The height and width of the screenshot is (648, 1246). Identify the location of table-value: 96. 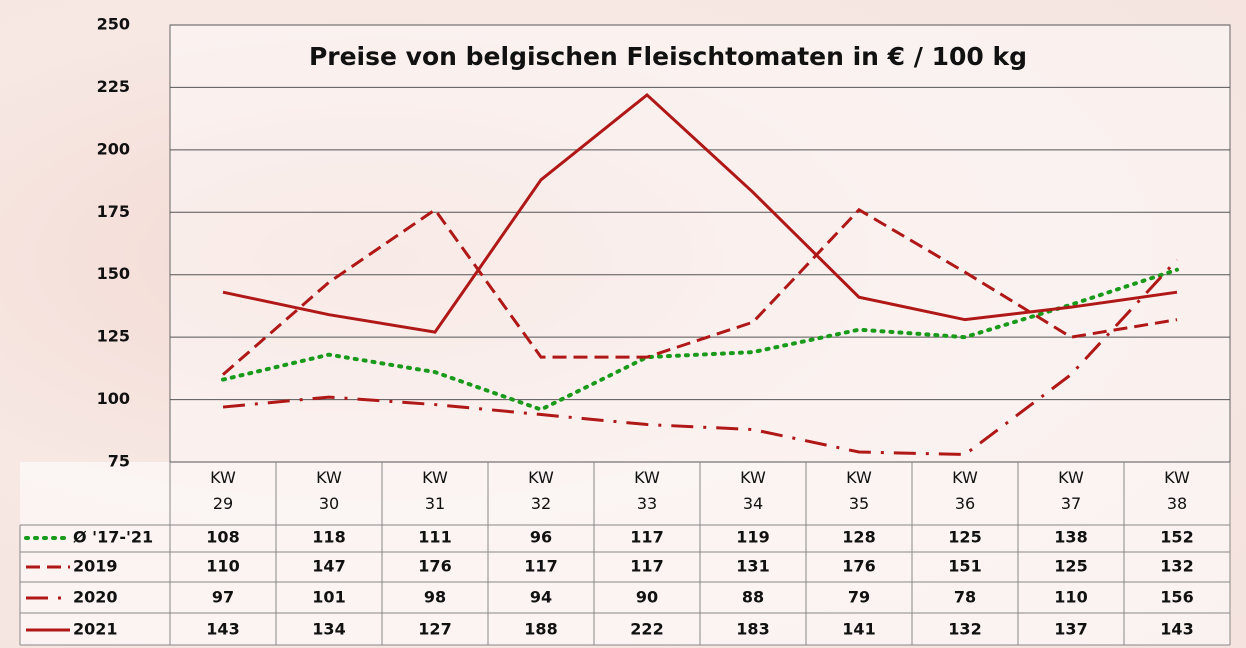
(541, 537).